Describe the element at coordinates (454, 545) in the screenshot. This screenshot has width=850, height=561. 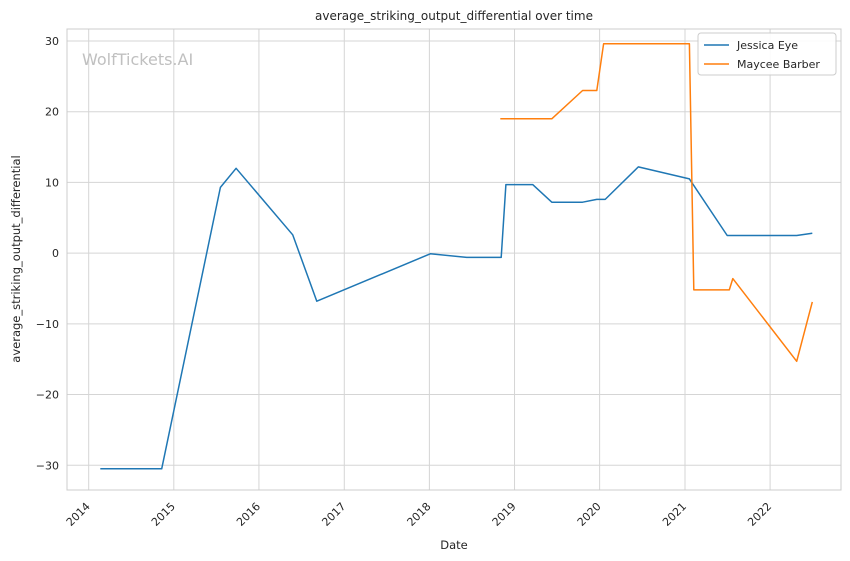
I see `x-axis-label: Date` at that location.